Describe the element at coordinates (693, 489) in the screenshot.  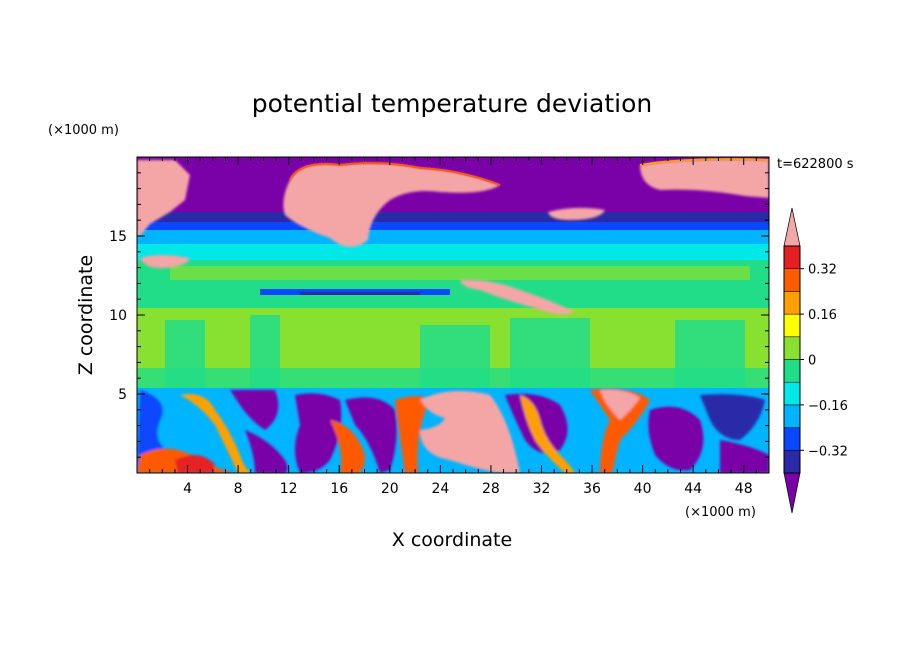
I see `x-tick-label: 44` at that location.